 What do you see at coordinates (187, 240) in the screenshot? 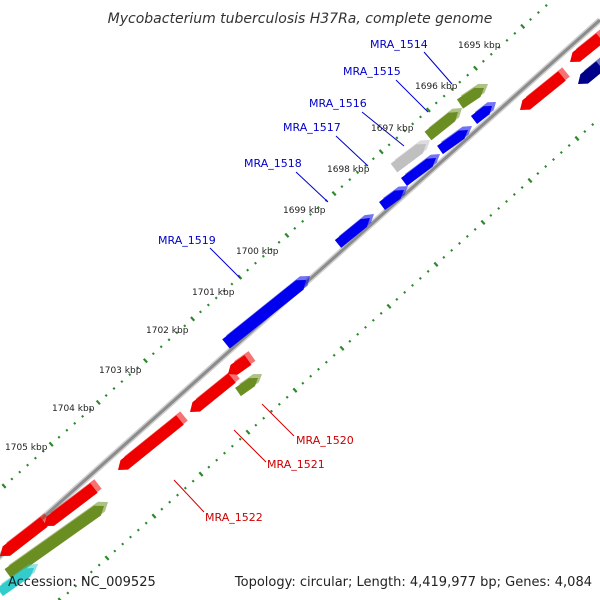
I see `gene-label-mra-1519: MRA_1519` at bounding box center [187, 240].